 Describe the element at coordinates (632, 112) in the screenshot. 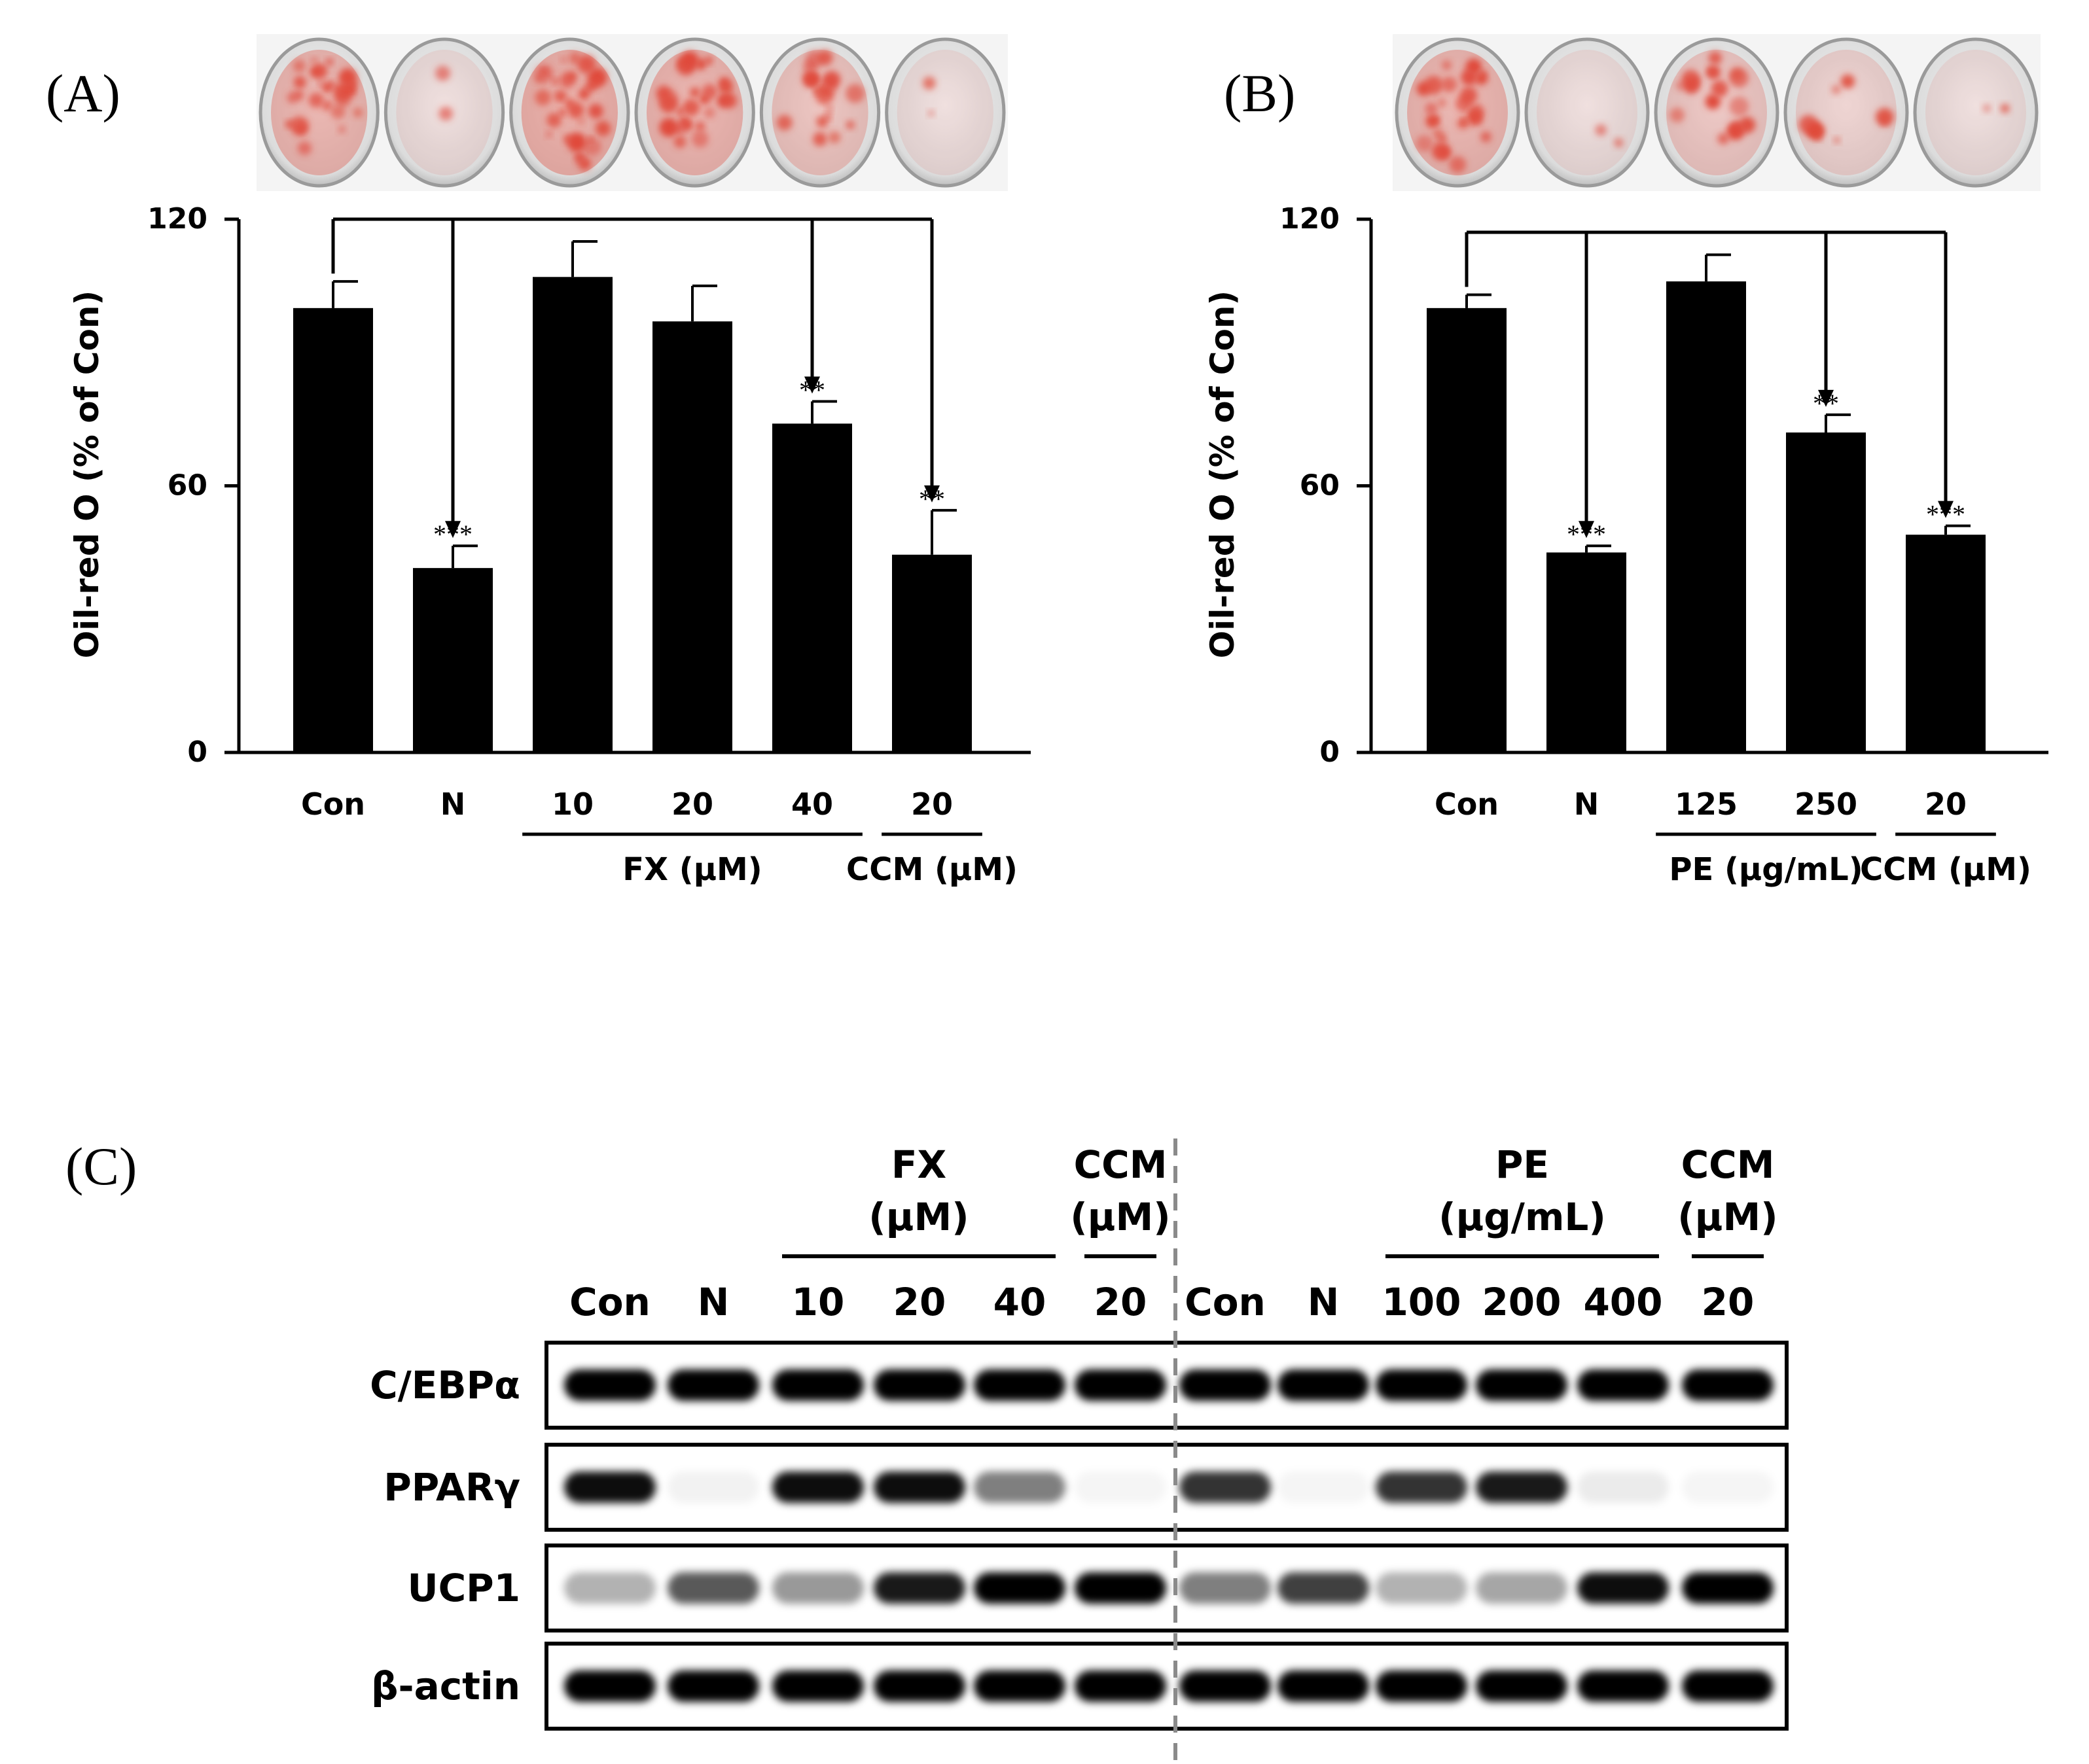

I see `well-plate-strip-a` at that location.